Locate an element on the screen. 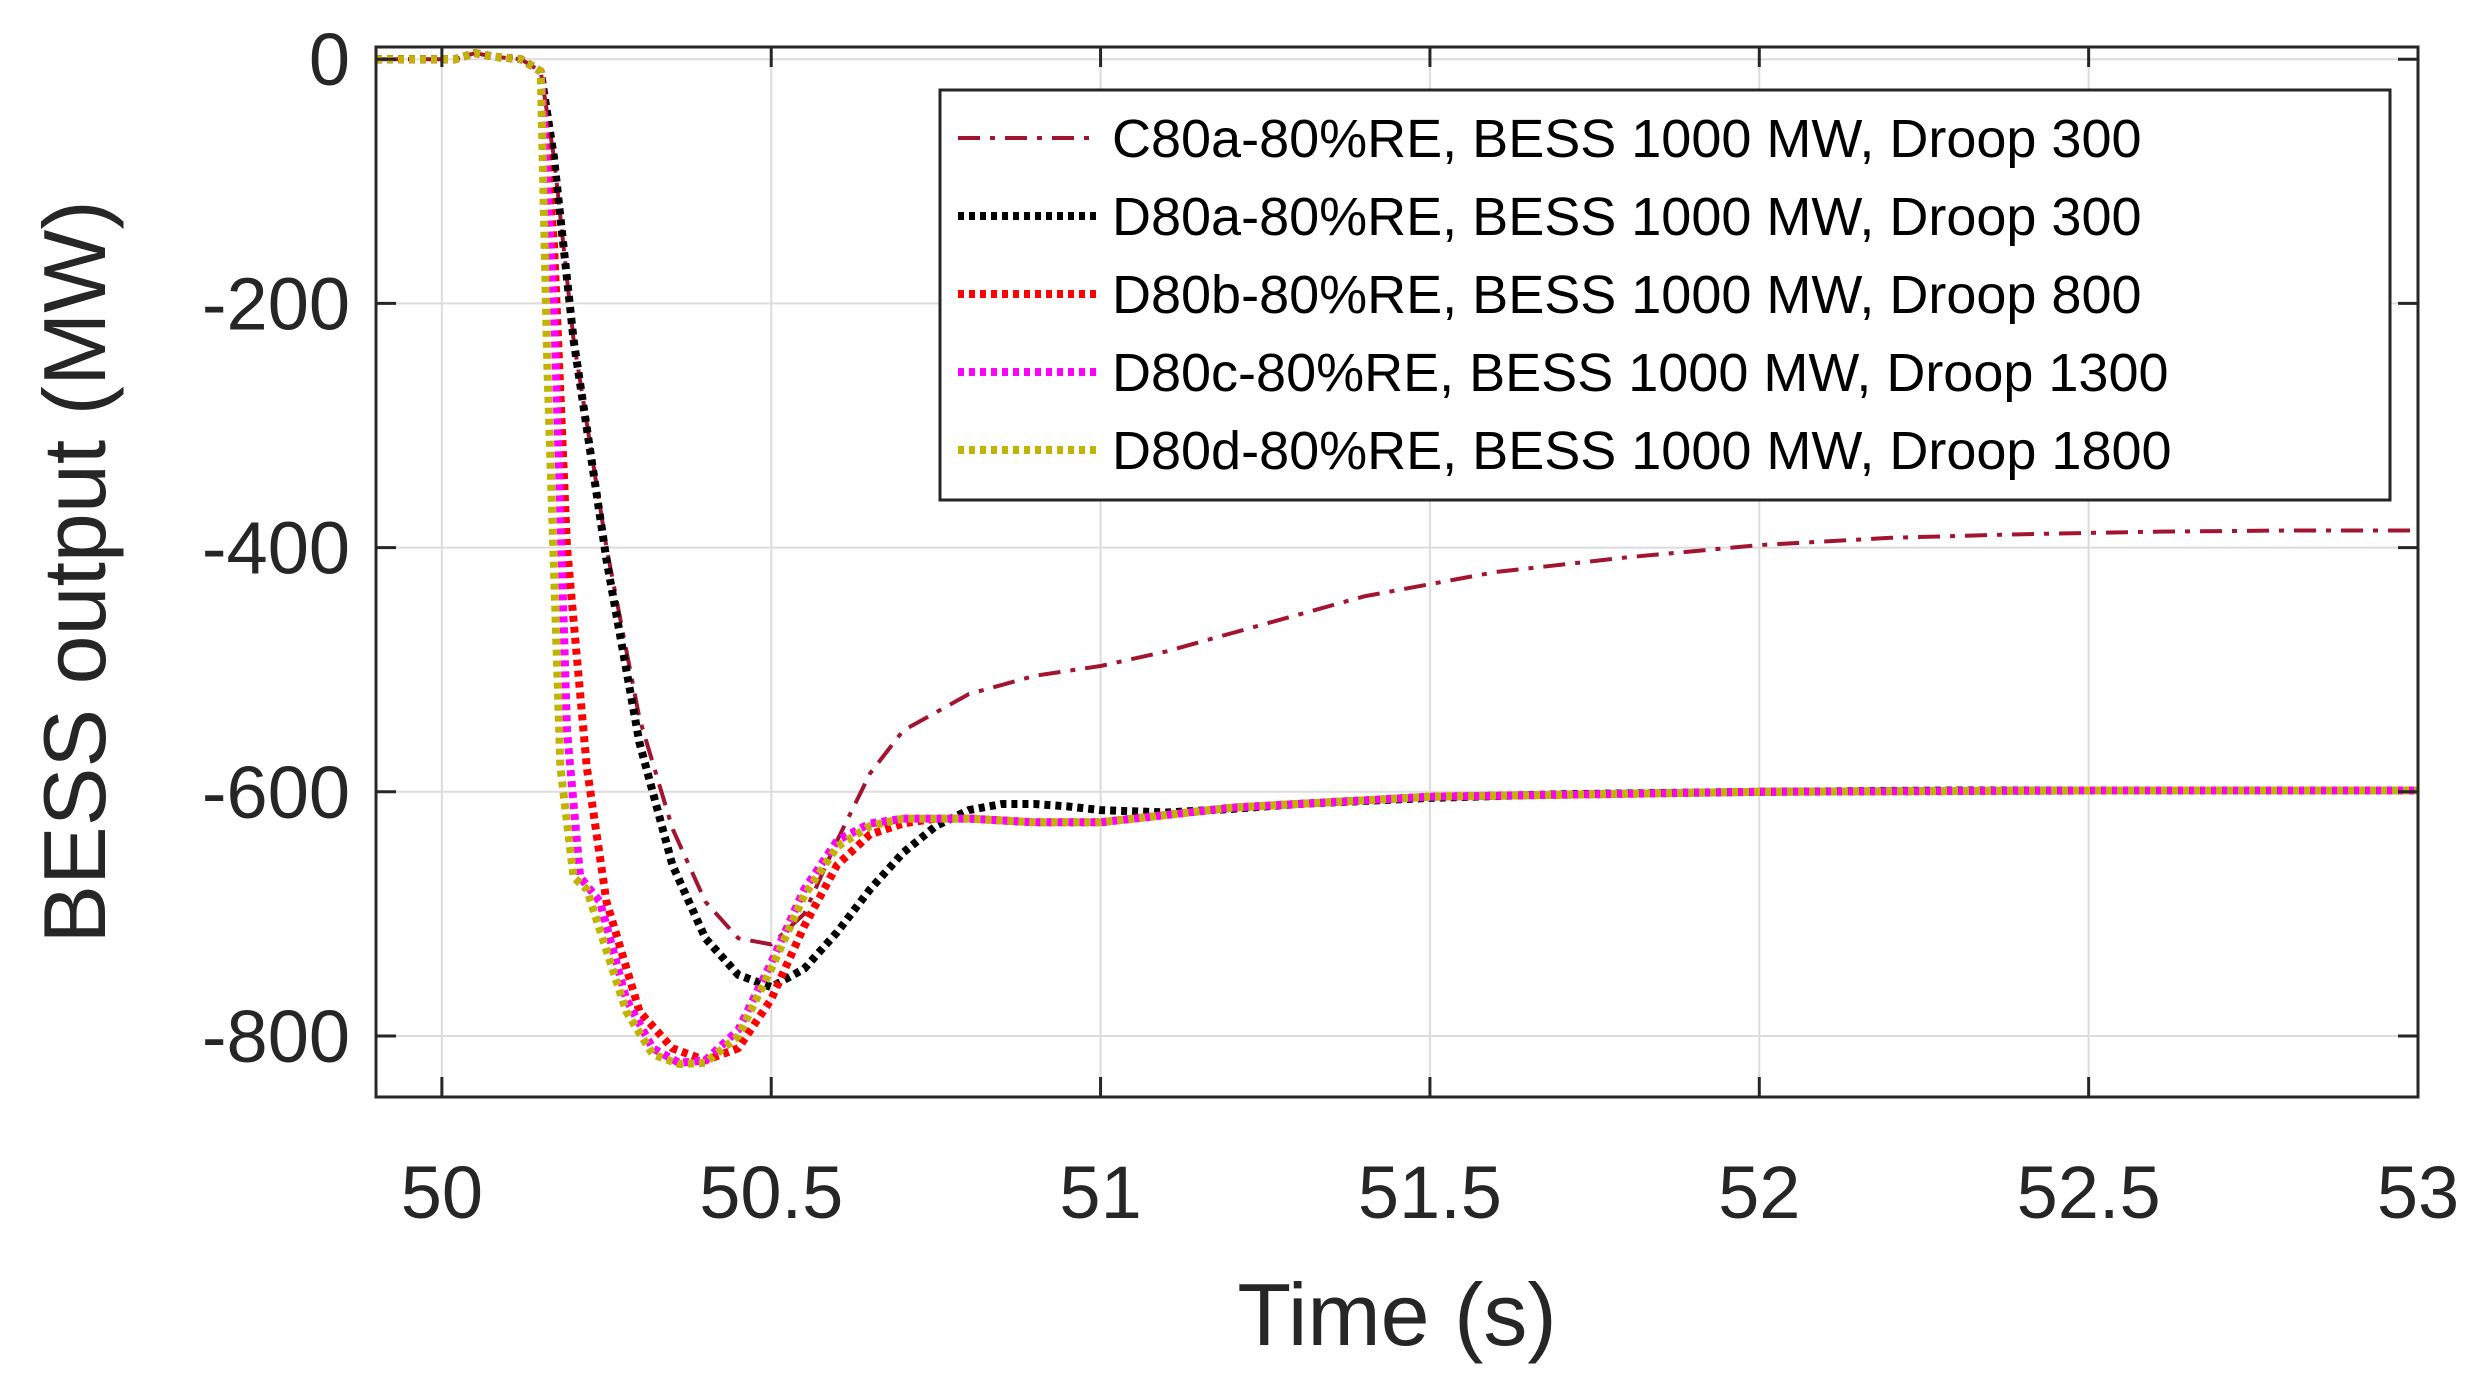  x-tick-label: 50.5 is located at coordinates (771, 1192).